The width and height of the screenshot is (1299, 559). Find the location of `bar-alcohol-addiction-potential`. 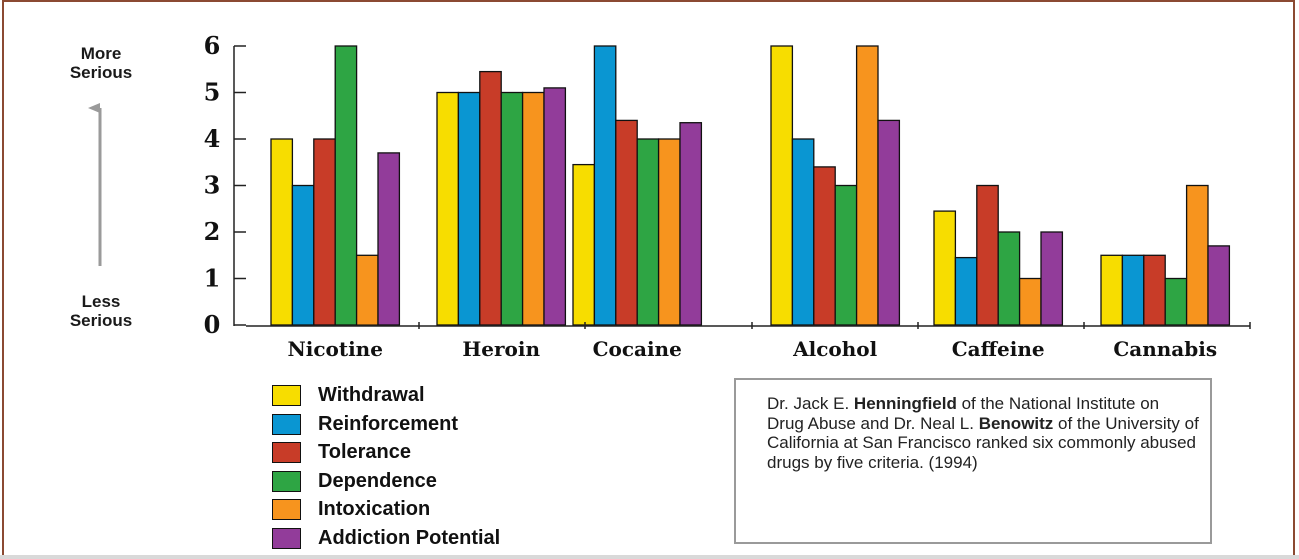

bar-alcohol-addiction-potential is located at coordinates (889, 222).